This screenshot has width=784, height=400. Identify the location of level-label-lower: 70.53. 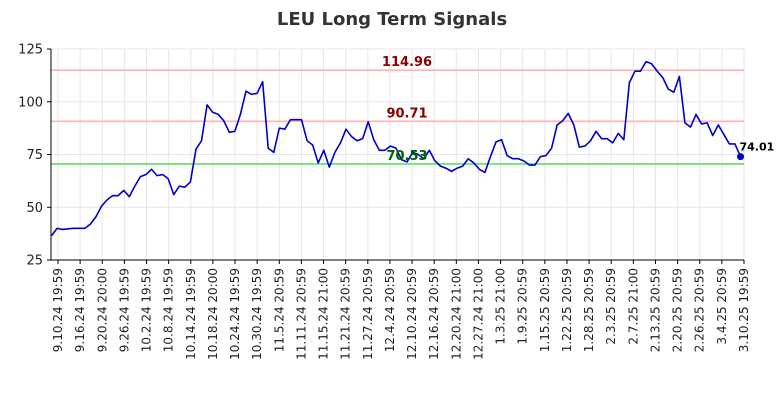
(406, 156).